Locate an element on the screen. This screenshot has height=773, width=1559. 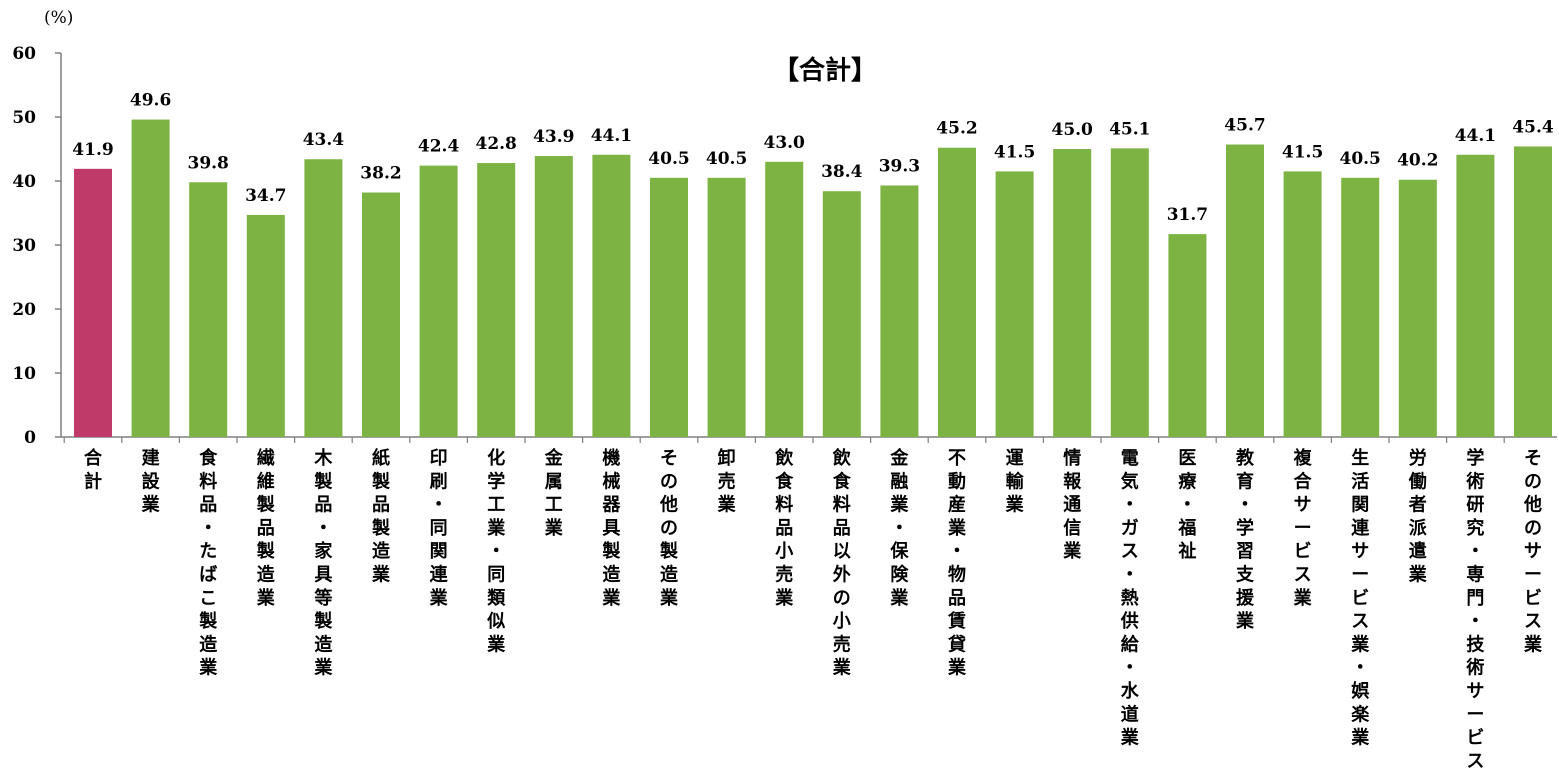
category-label: 金融業・保険業 is located at coordinates (899, 528).